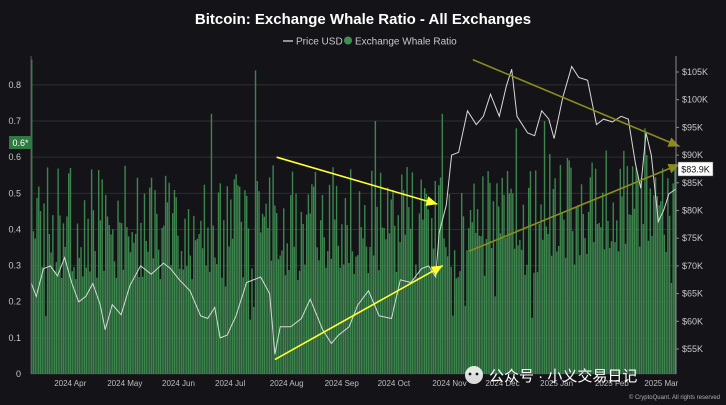 The height and width of the screenshot is (405, 726). Describe the element at coordinates (14, 302) in the screenshot. I see `left-tick-label: 0.2` at that location.